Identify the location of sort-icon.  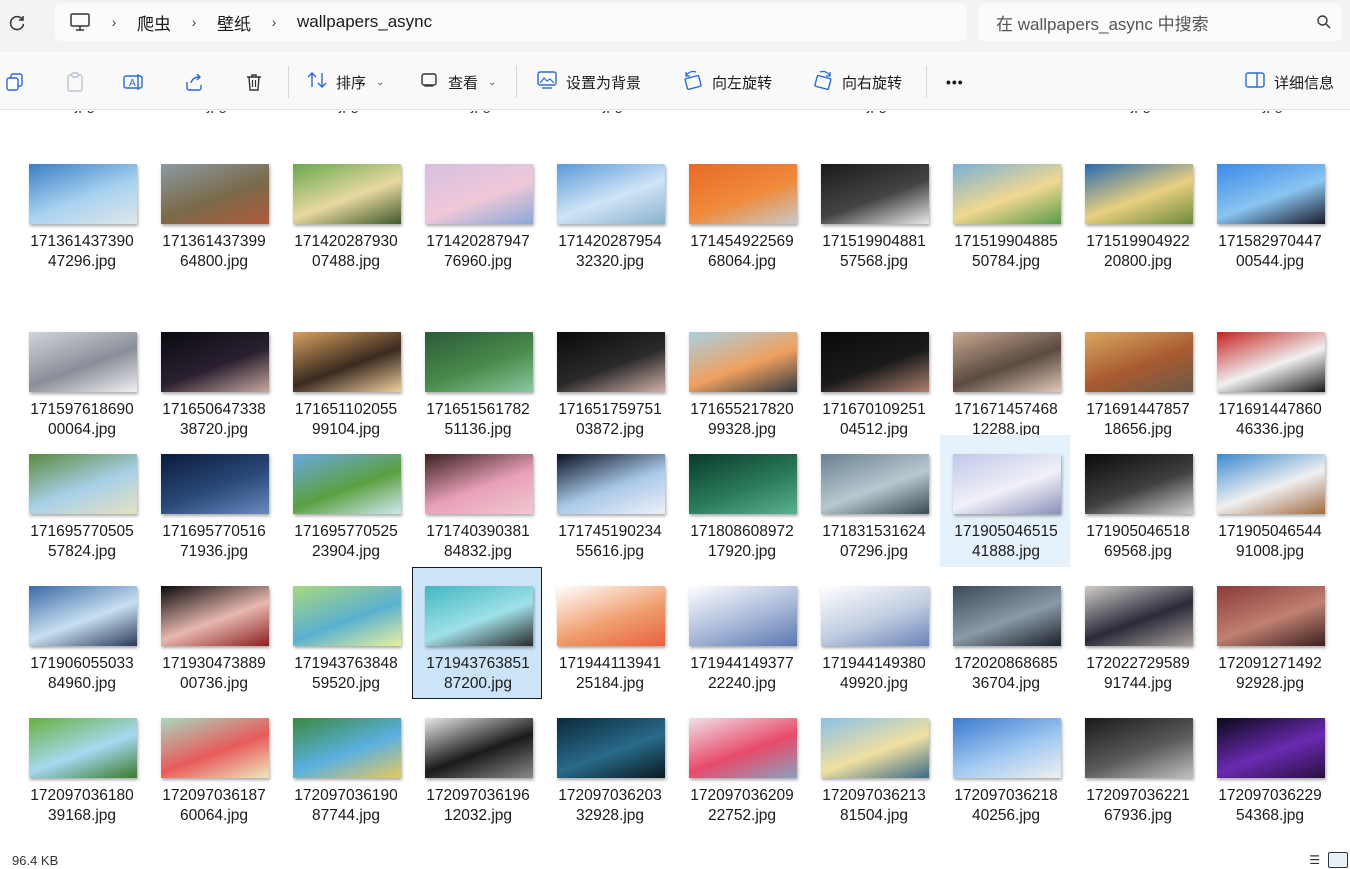
(317, 82).